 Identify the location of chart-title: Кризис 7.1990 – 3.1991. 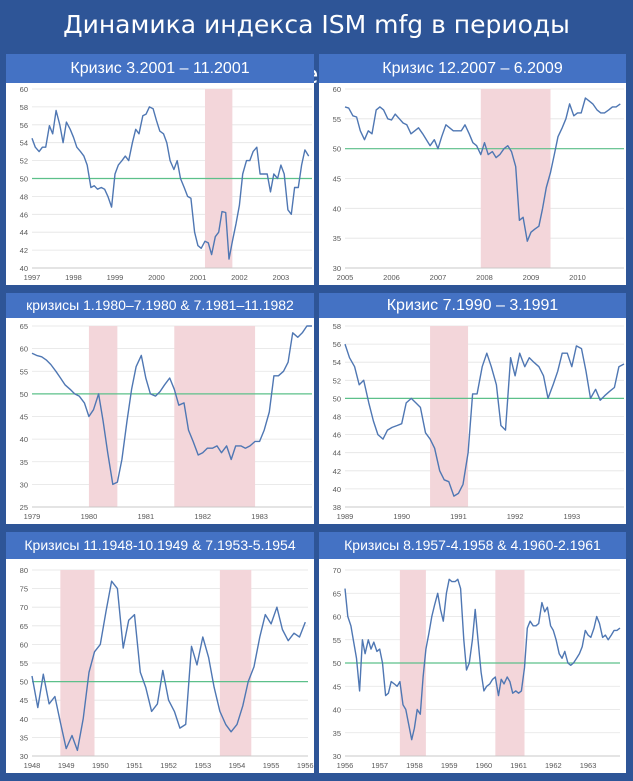
(472, 305).